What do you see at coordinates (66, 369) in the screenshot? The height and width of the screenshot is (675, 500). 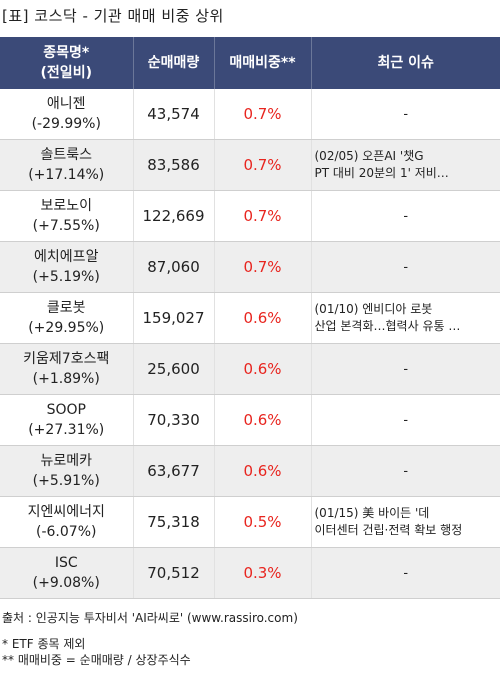 I see `stock-name-cell: 키움제7호스팩 (+1.89%)` at bounding box center [66, 369].